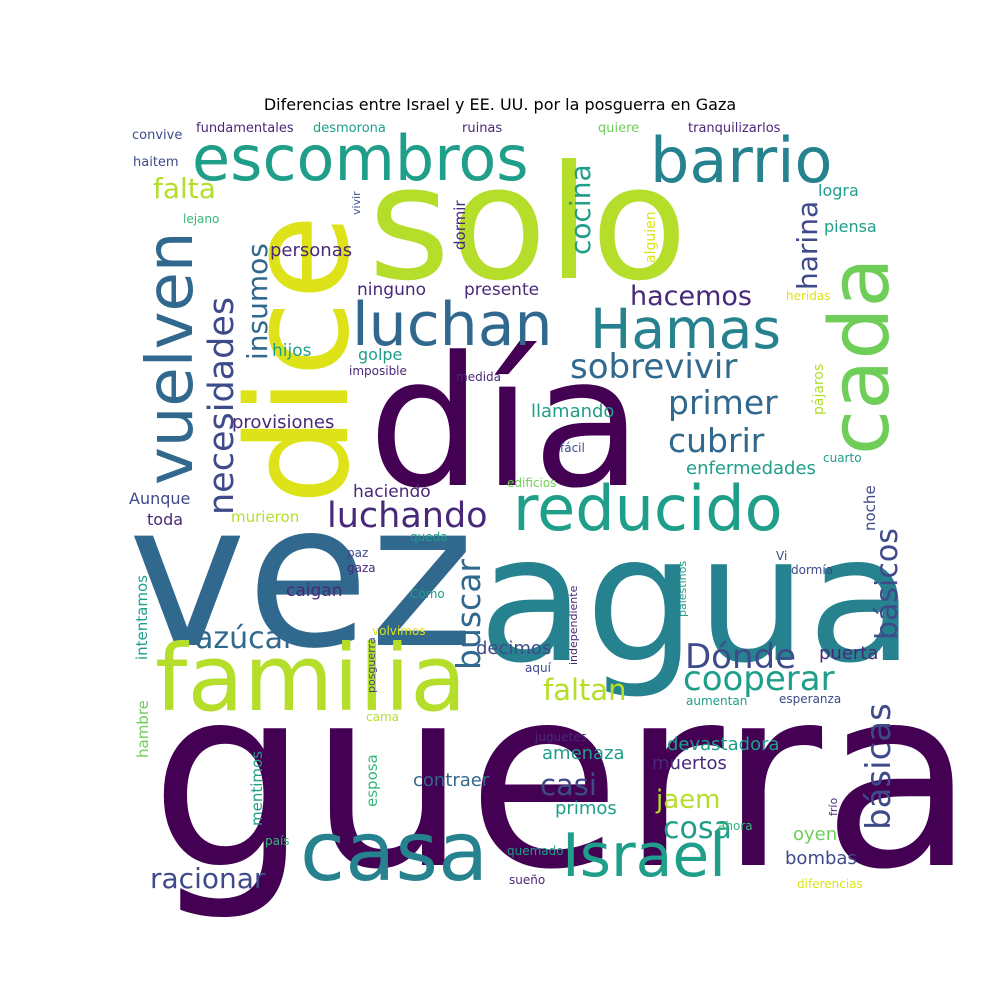 The height and width of the screenshot is (1000, 1000). I want to click on word-fácil: fácil, so click(572, 448).